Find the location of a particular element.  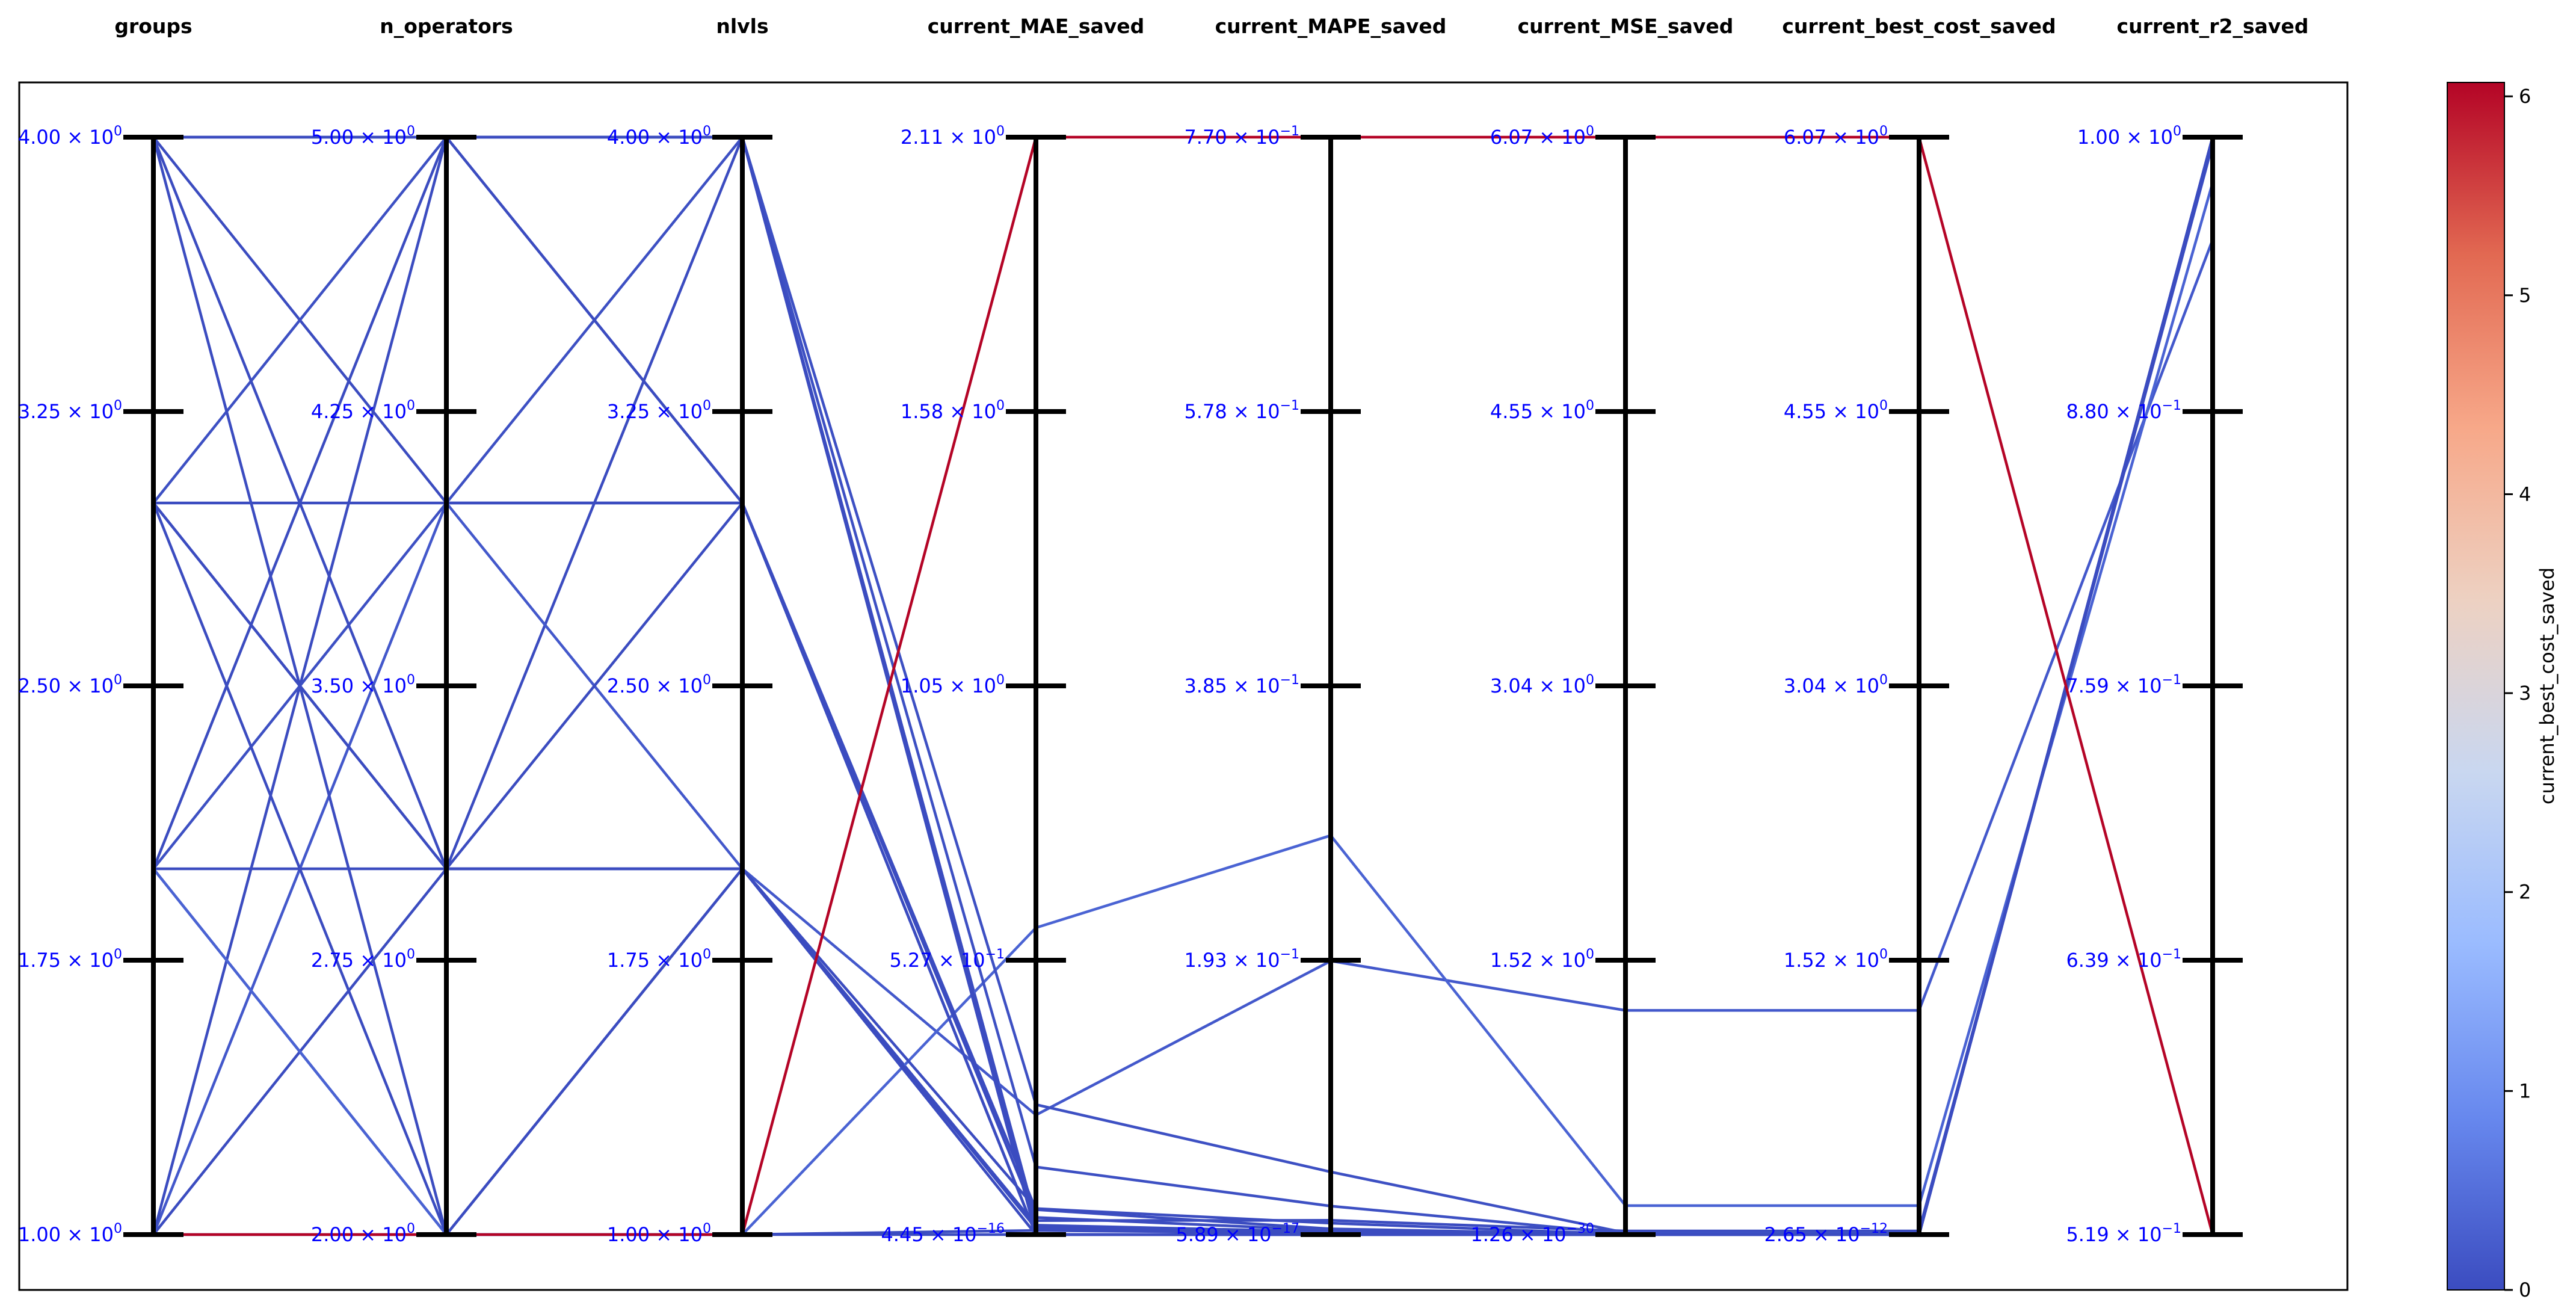

colorbar: 0 1 2 3 4 5 6 current_best_cost_saved is located at coordinates (2503, 691).